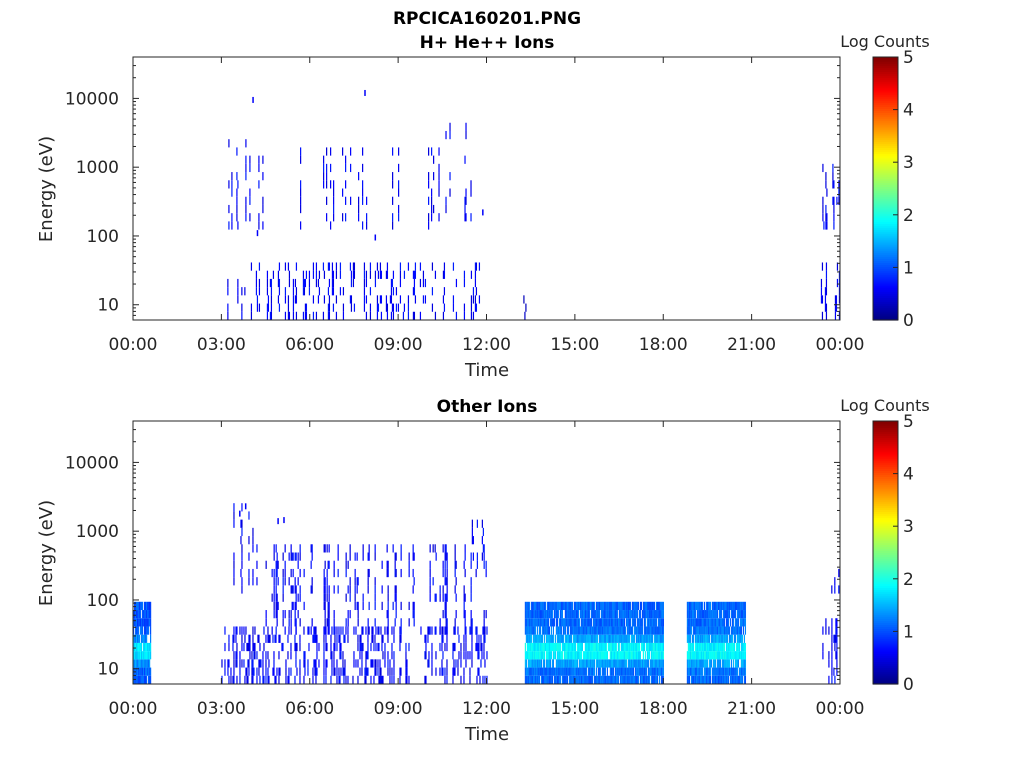  What do you see at coordinates (108, 306) in the screenshot?
I see `y-tick-label: 10` at bounding box center [108, 306].